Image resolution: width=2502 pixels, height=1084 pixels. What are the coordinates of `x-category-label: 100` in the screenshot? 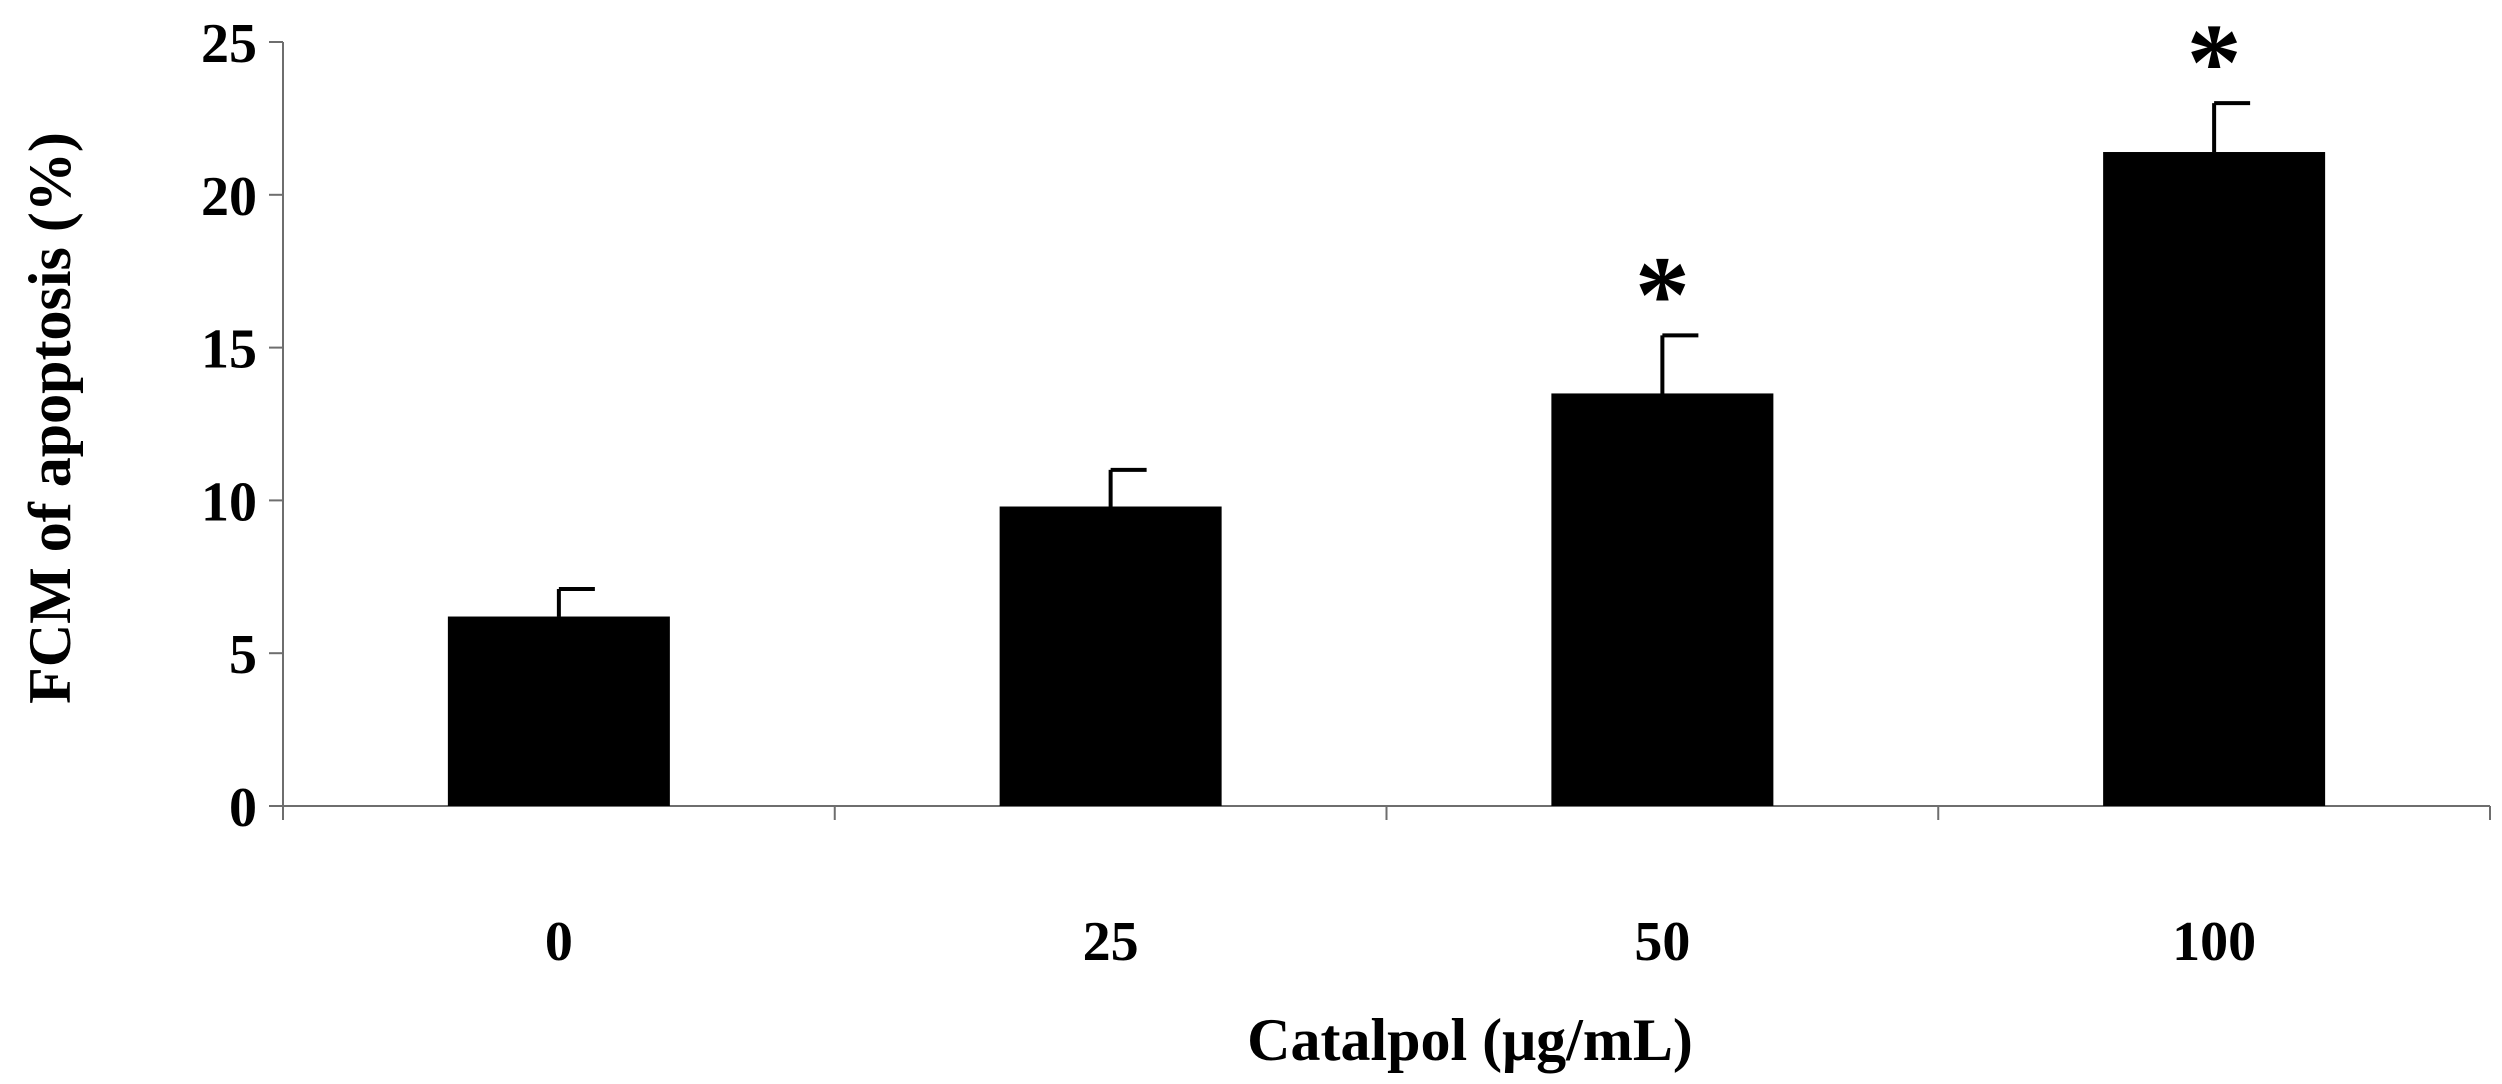 It's located at (2214, 942).